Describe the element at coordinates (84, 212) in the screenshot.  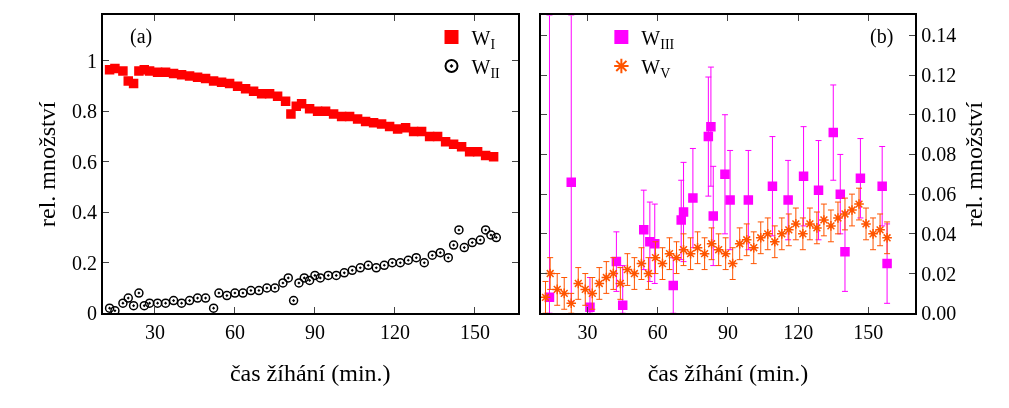
I see `y-tick-label: 0.4` at that location.